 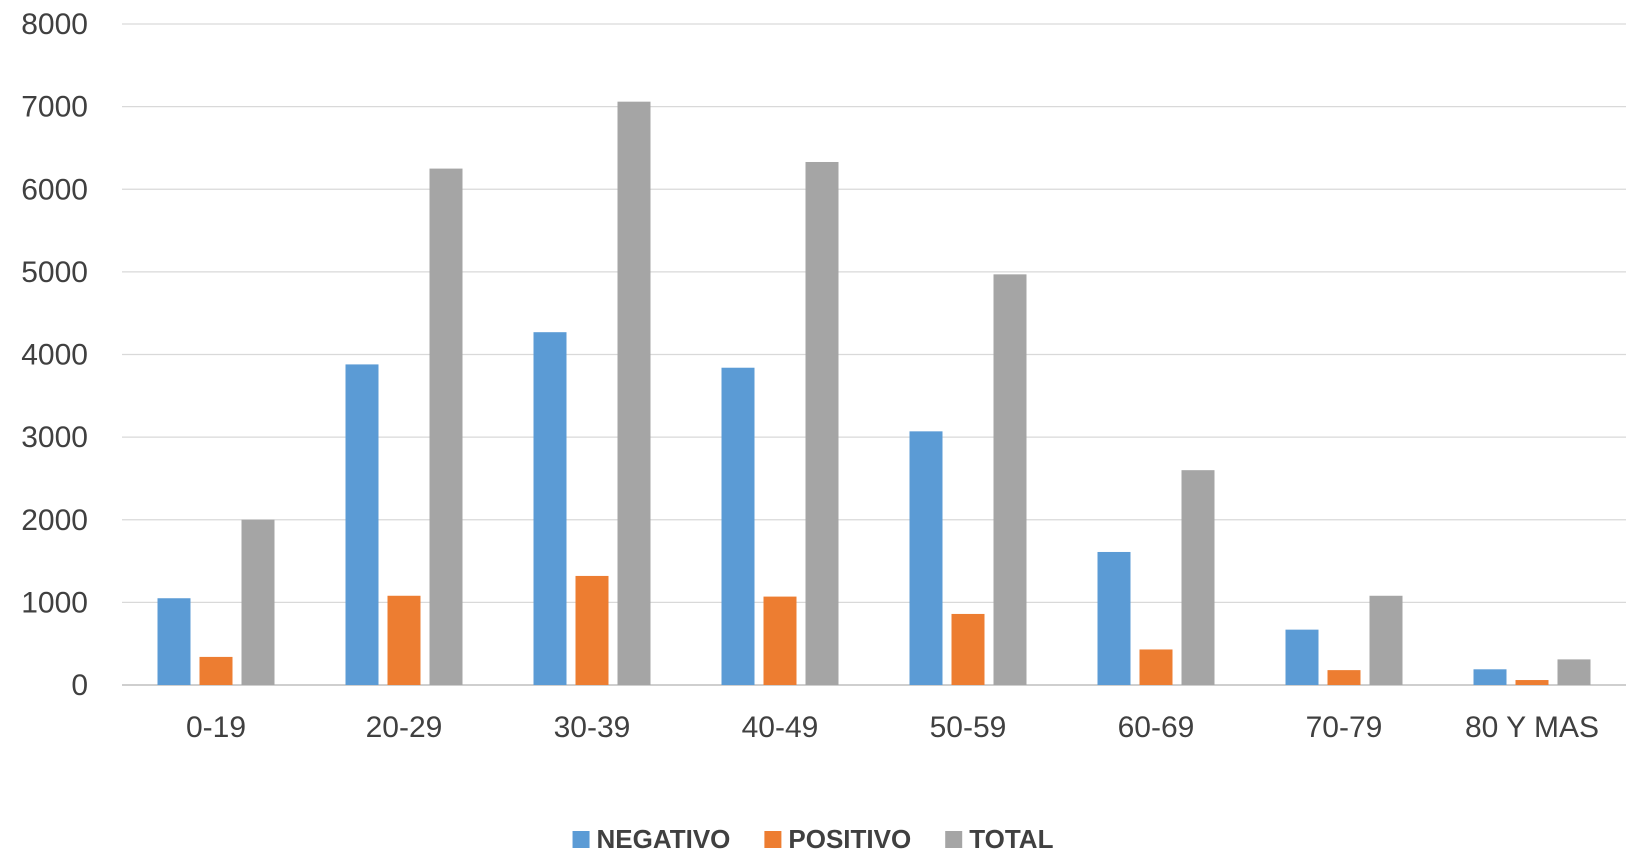 What do you see at coordinates (216, 727) in the screenshot?
I see `x-tick-label: 0-19` at bounding box center [216, 727].